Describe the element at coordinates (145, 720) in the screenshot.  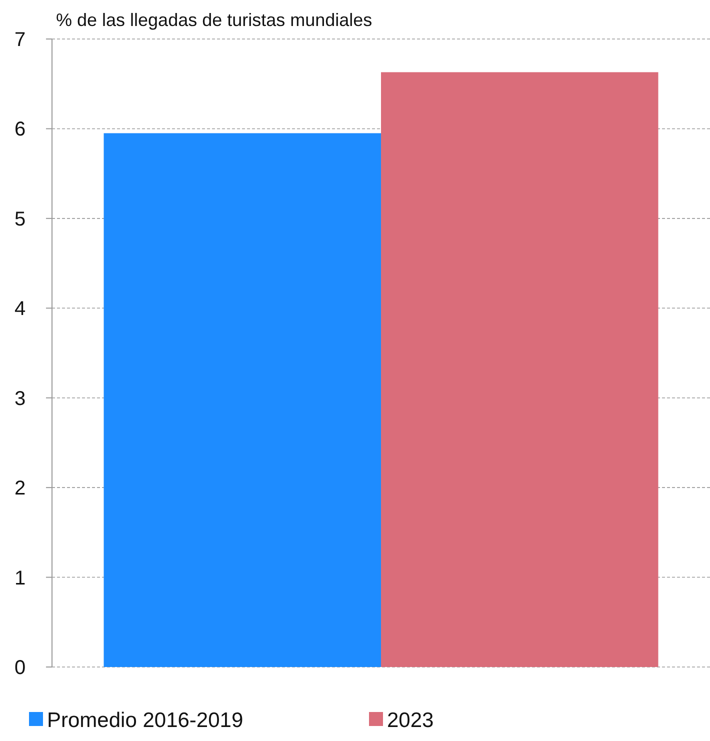
I see `legend-label: Promedio 2016-2019` at that location.